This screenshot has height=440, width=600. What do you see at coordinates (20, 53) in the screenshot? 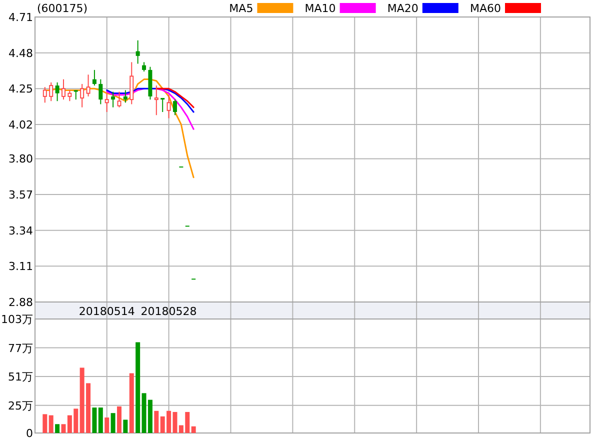
I see `y-tick-label: 4.48` at bounding box center [20, 53].